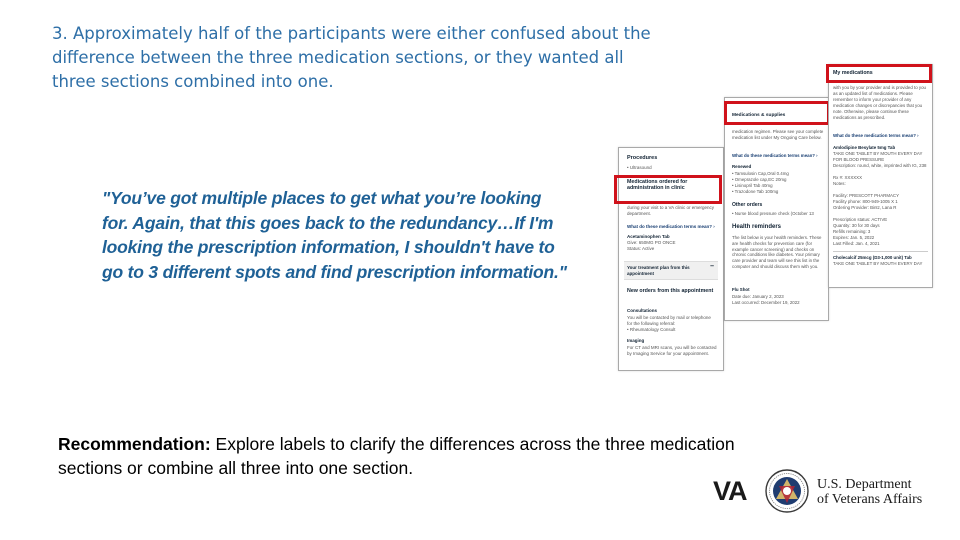  Describe the element at coordinates (878, 263) in the screenshot. I see `drug2-sig: TAKE ONE TABLET BY MOUTH EVERY DAY` at that location.